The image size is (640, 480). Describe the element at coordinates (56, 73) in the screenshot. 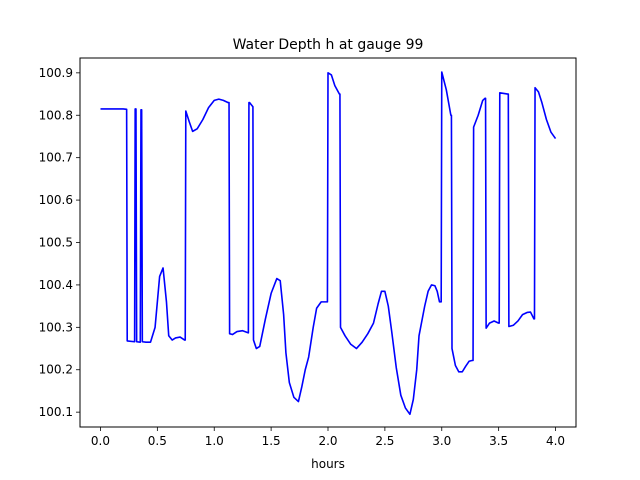

I see `y-tick-label: 100.9` at that location.